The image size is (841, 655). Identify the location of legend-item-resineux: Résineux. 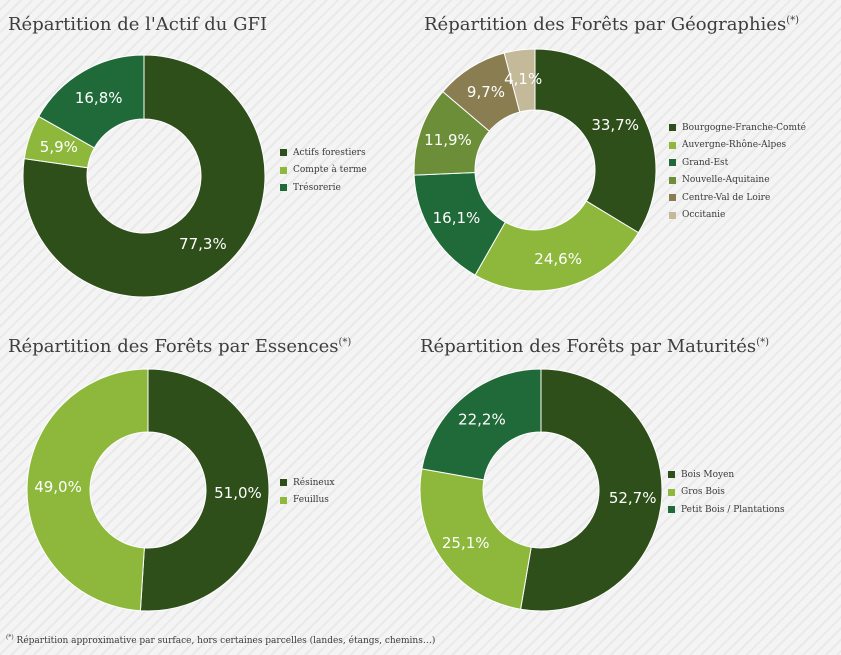
(307, 483).